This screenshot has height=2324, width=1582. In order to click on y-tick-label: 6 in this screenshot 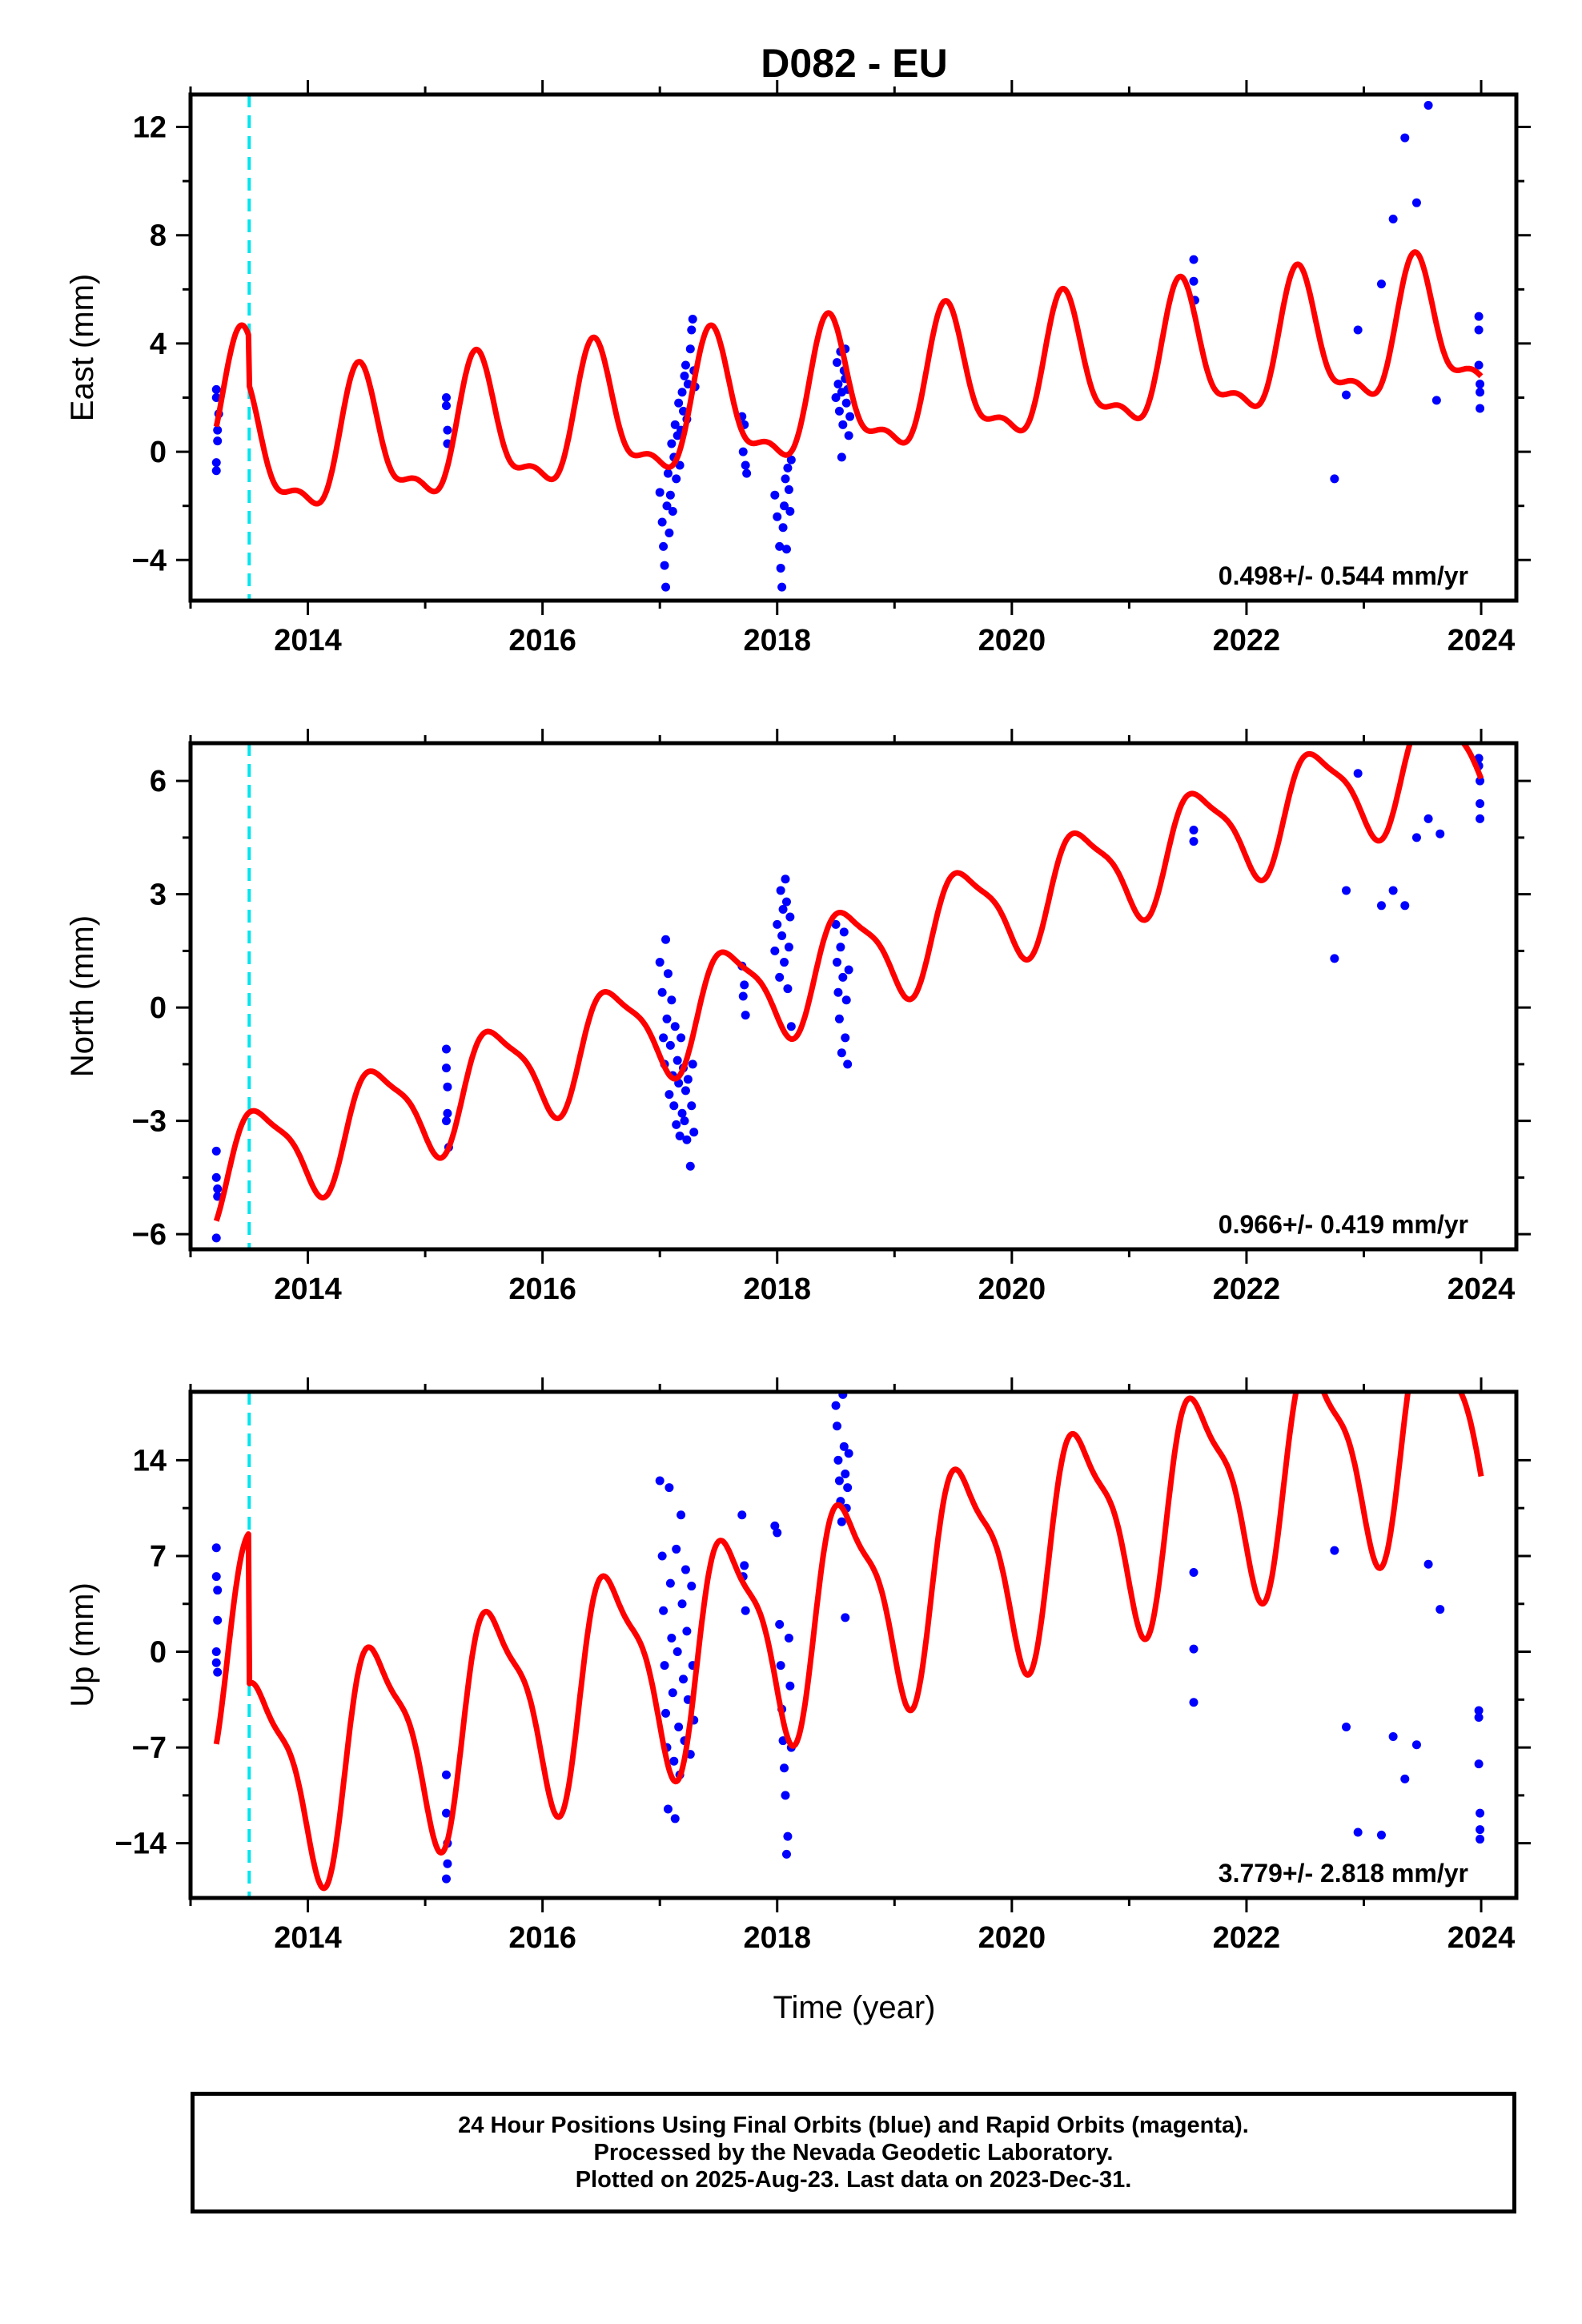, I will do `click(158, 781)`.